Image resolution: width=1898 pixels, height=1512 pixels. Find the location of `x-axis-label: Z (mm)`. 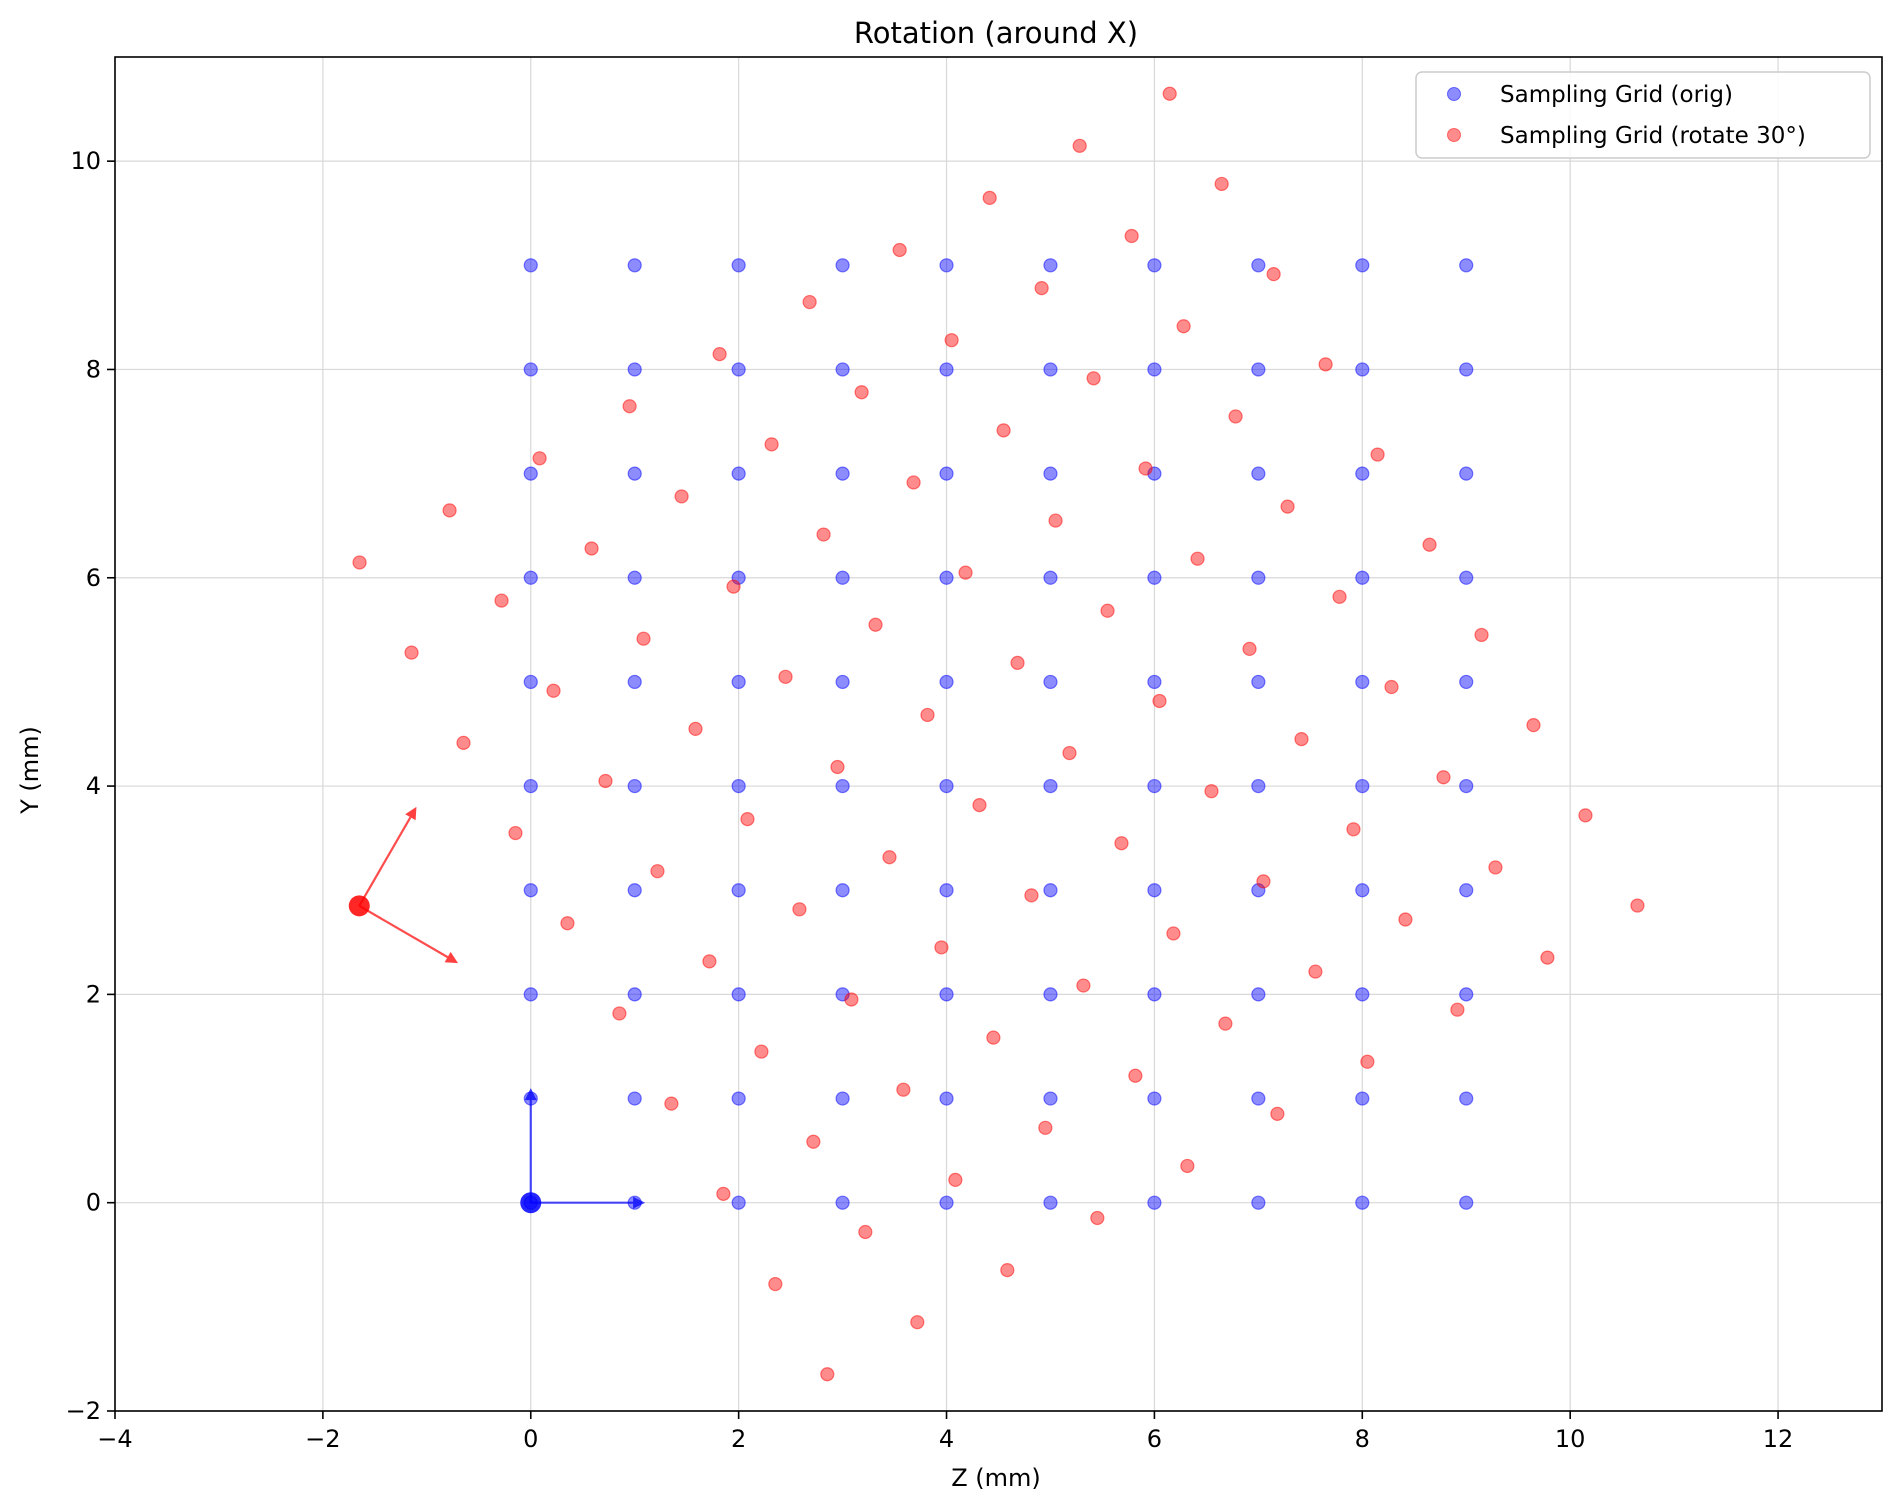

x-axis-label: Z (mm) is located at coordinates (996, 1478).